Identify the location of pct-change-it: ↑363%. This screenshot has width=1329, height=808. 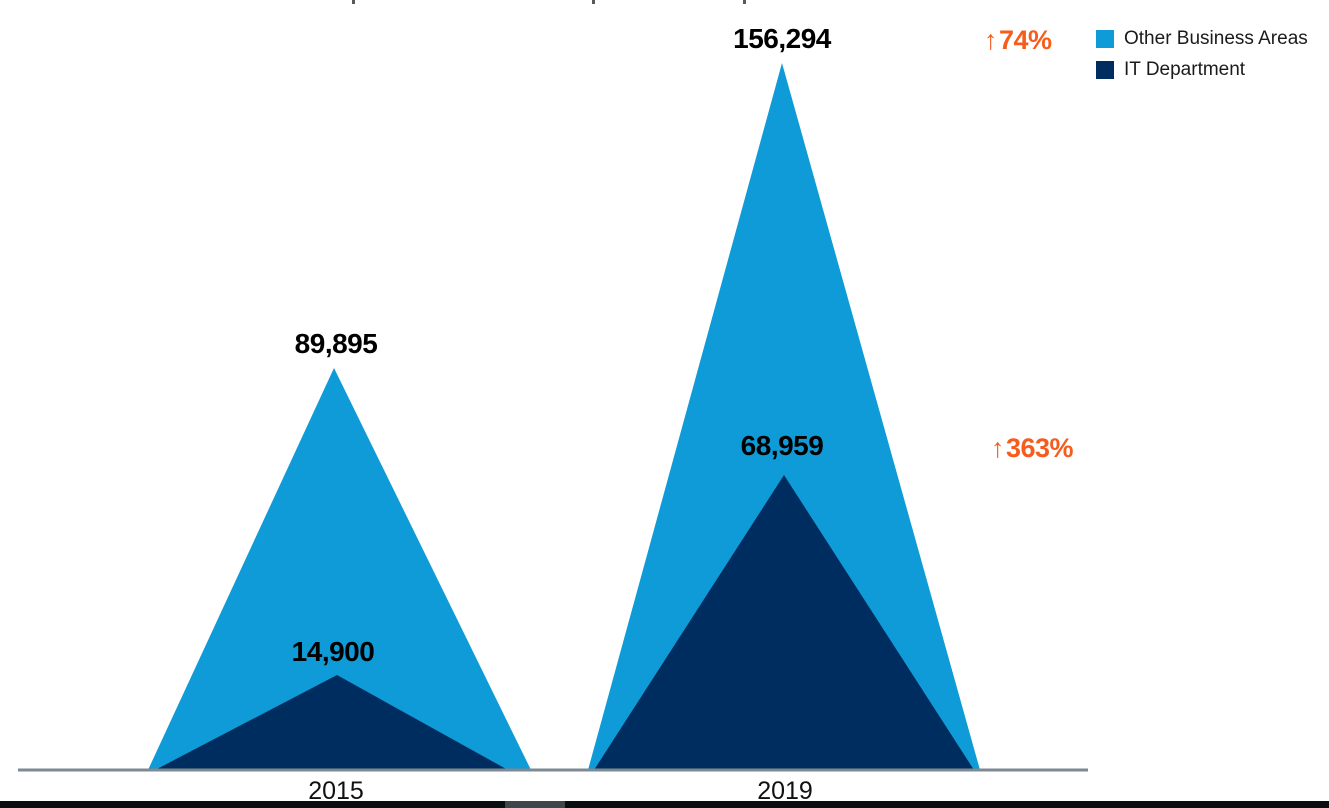
(1032, 448).